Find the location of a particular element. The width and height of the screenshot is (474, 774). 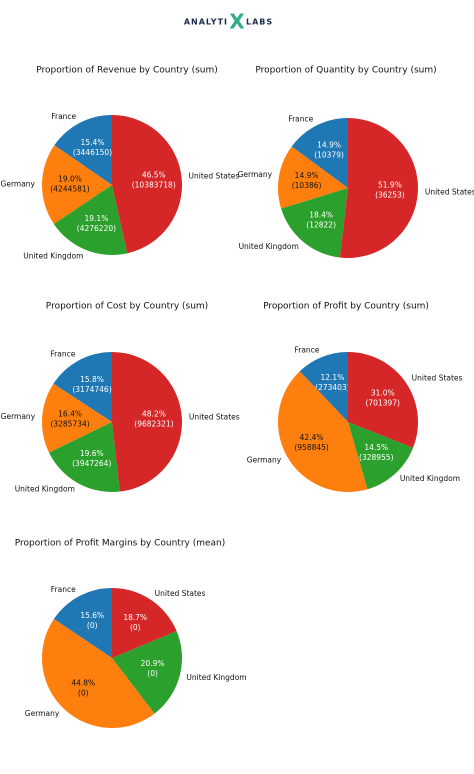

percent-label: 14.5% is located at coordinates (376, 447).